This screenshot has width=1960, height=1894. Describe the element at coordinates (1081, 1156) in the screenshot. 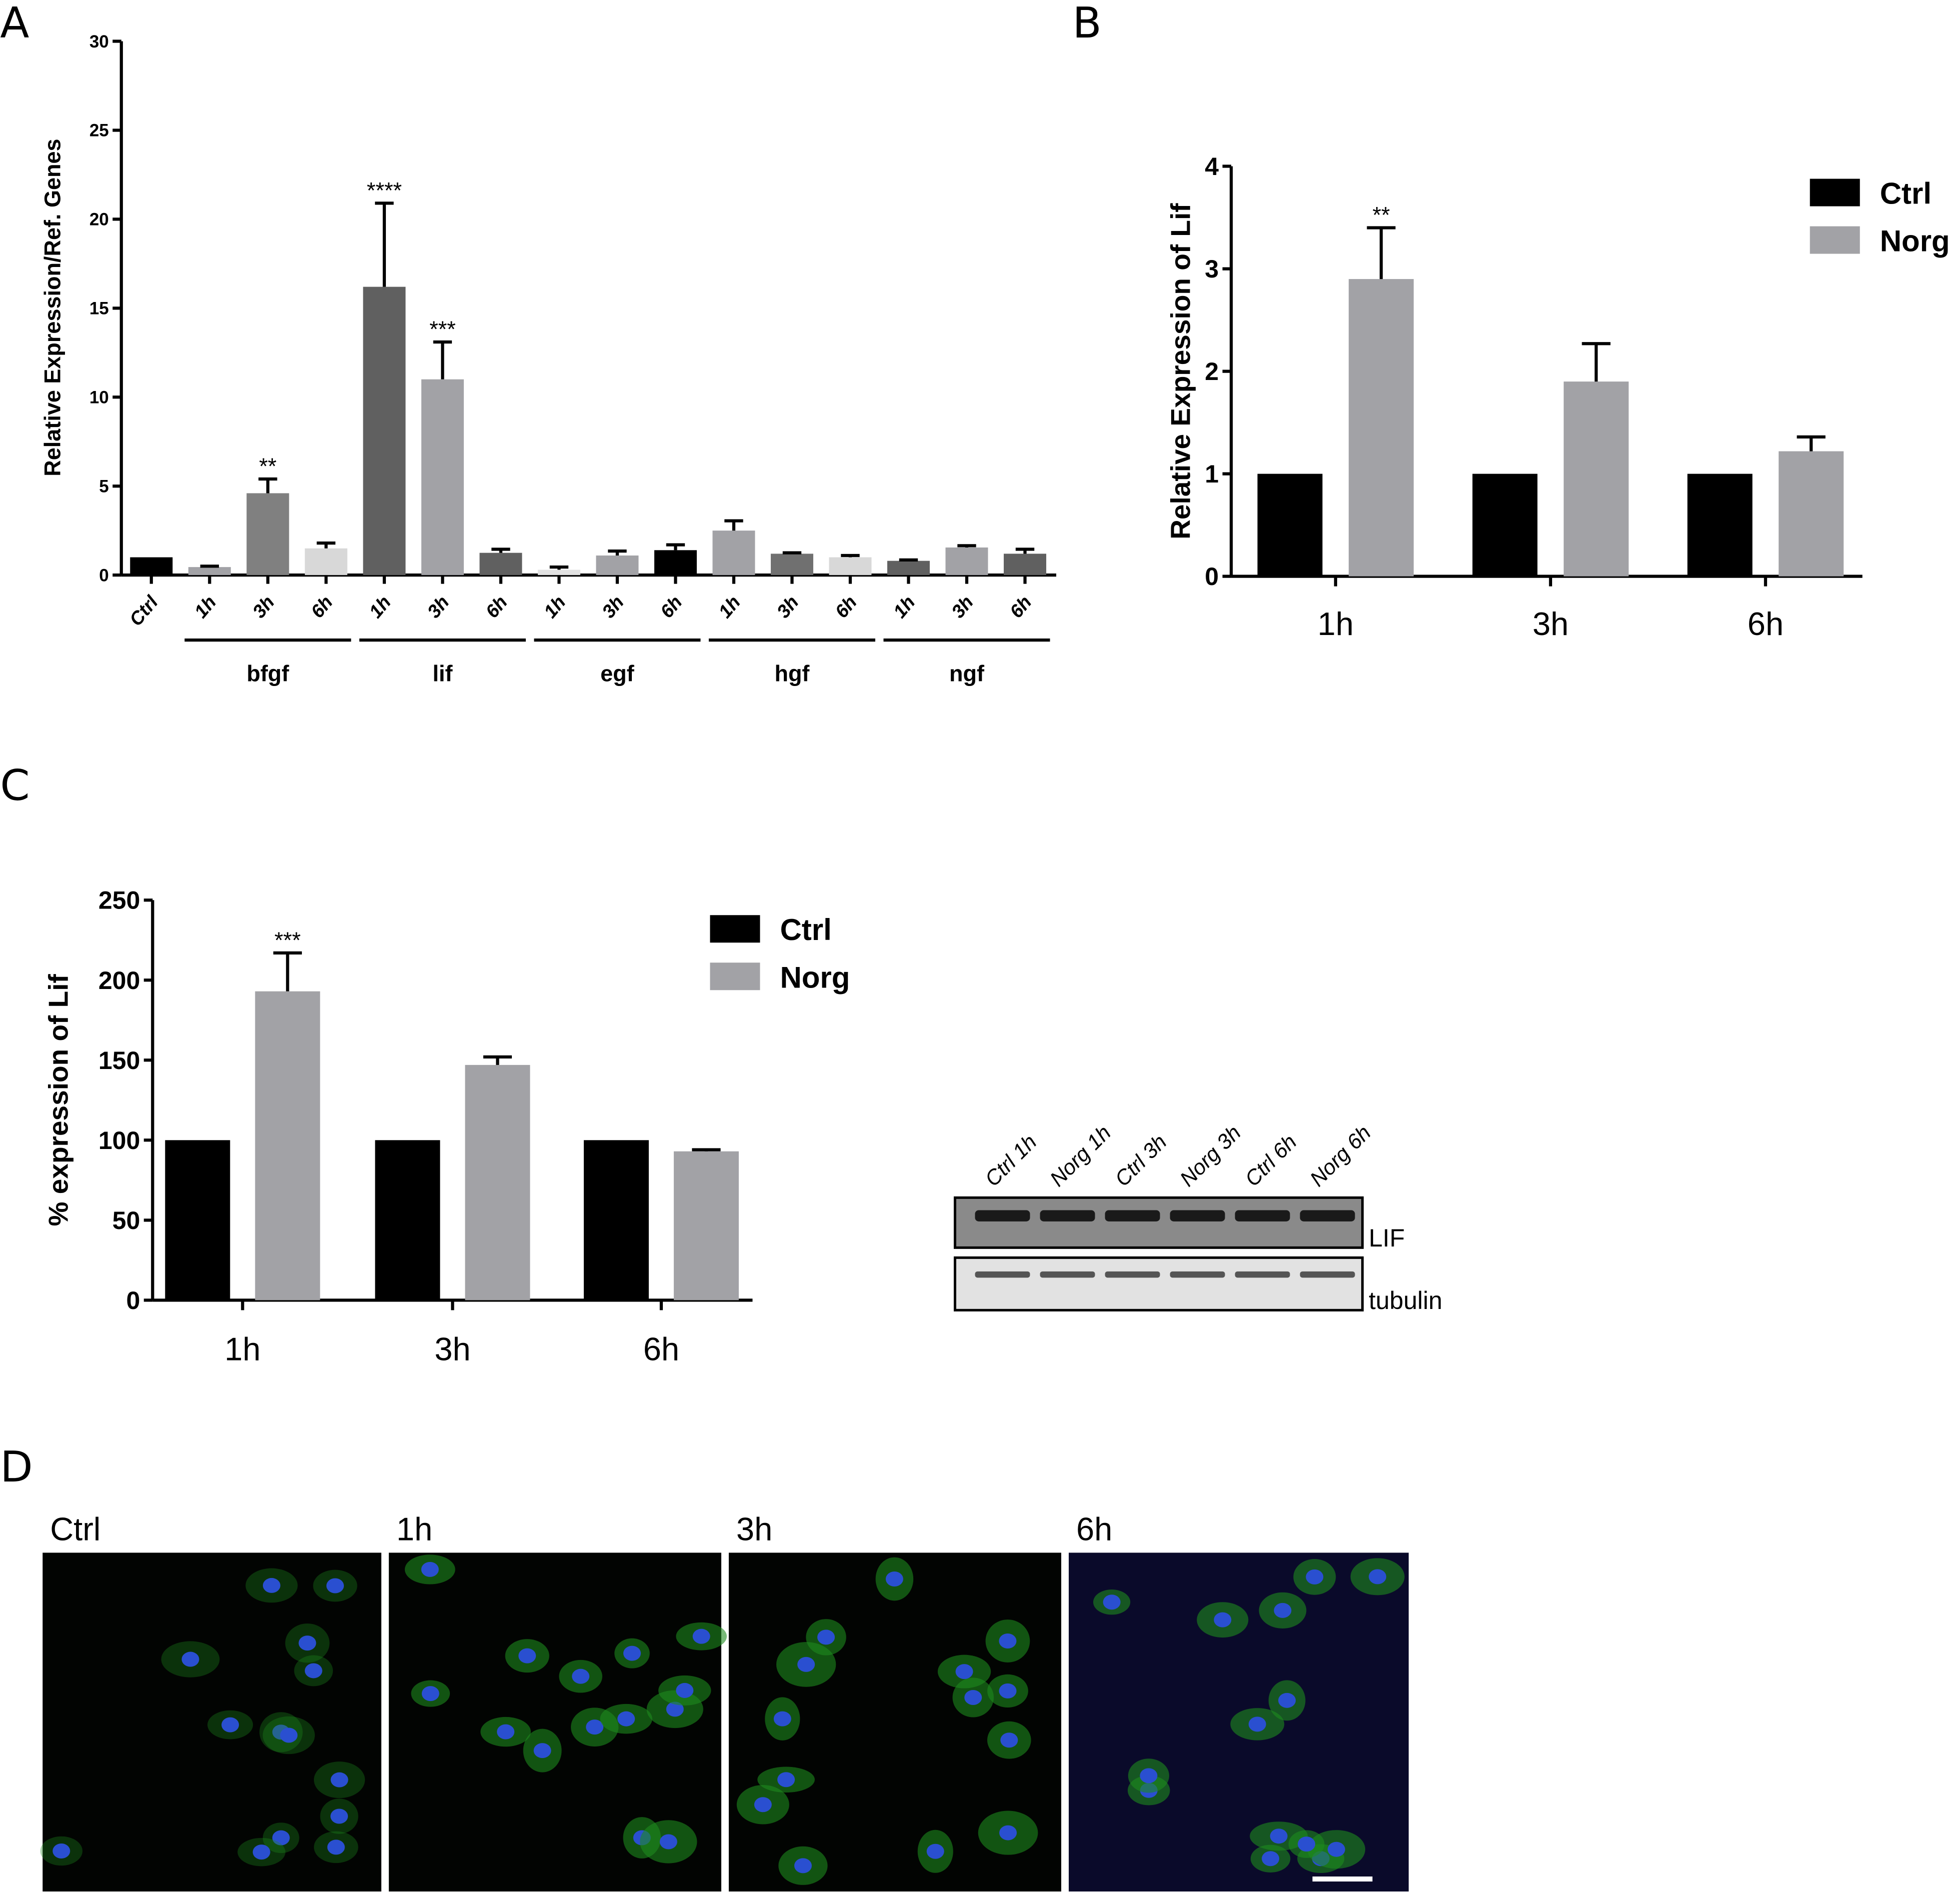

I see `blot-lane-label: Norg 1h` at that location.